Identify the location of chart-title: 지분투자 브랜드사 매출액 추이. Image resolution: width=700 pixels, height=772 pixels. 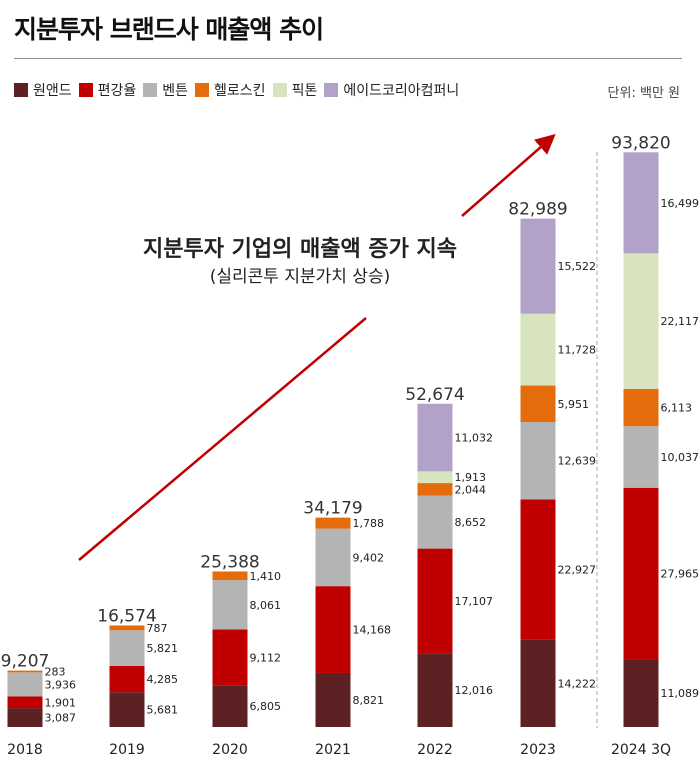
(169, 29).